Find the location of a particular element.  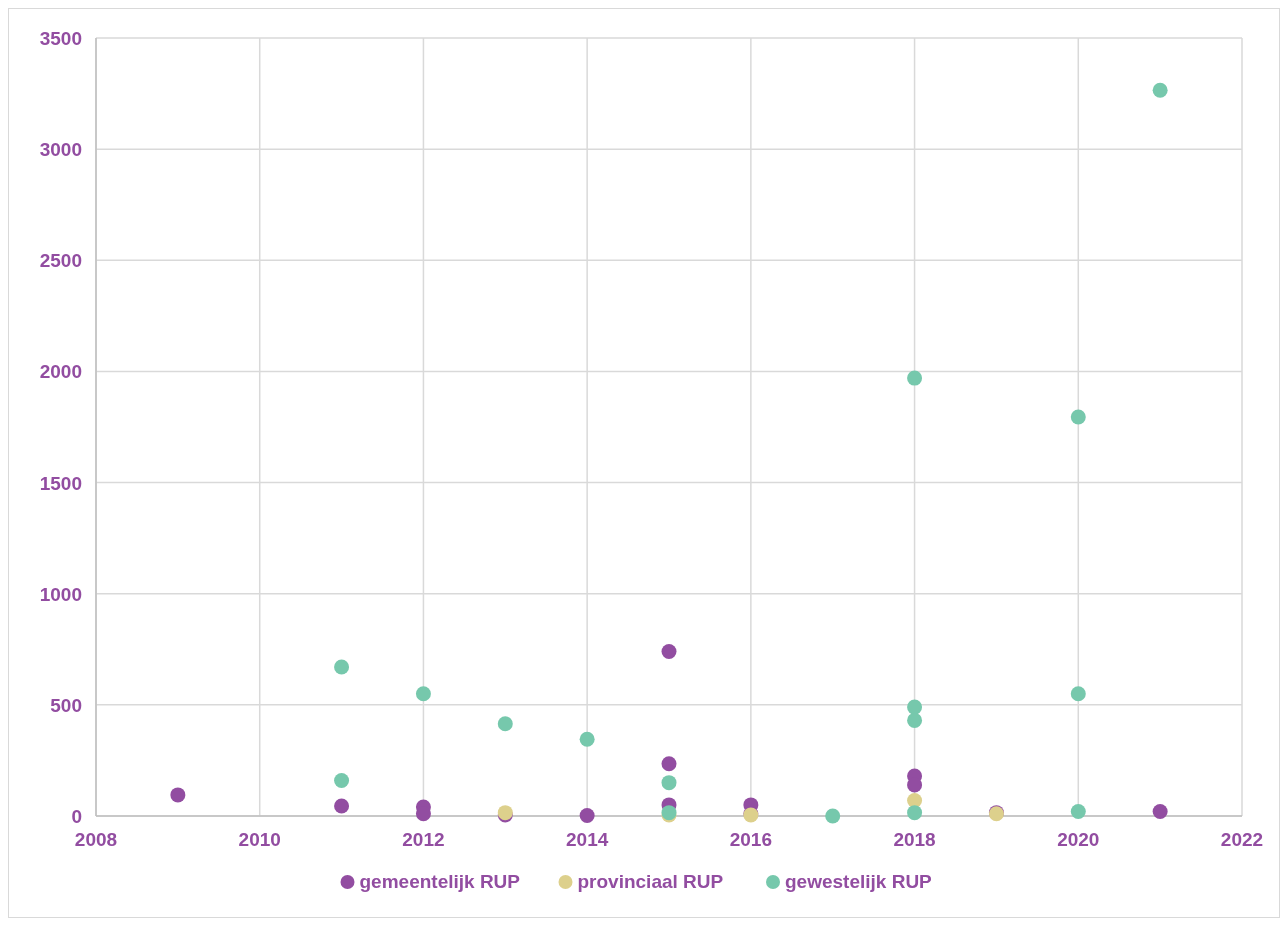

y-tick-label: 2500 is located at coordinates (60, 261).